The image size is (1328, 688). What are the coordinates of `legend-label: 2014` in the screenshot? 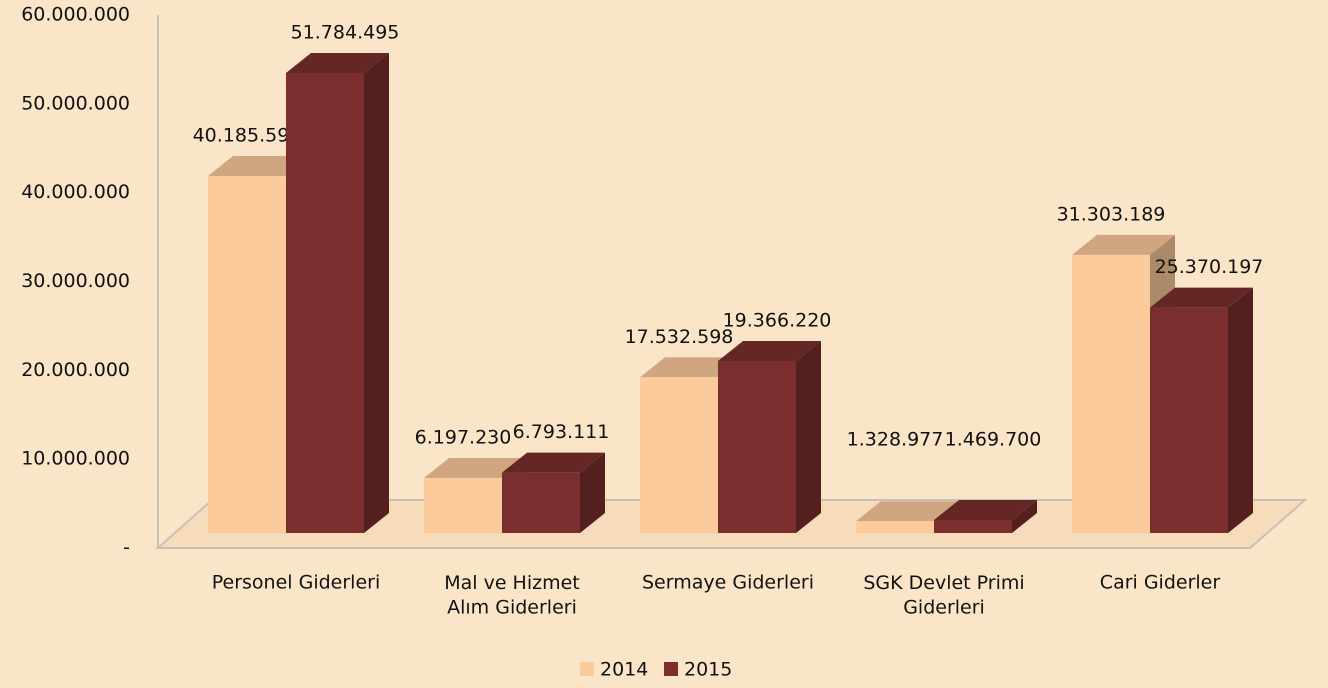 It's located at (624, 670).